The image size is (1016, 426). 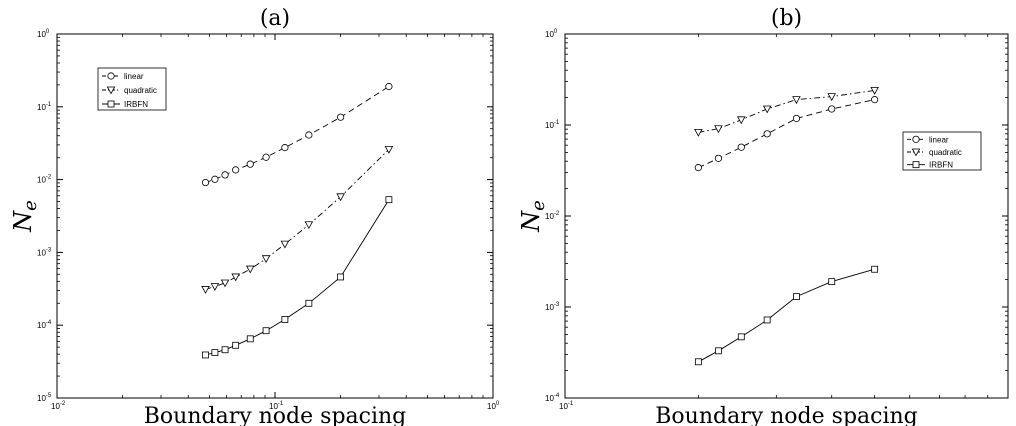 What do you see at coordinates (58, 406) in the screenshot?
I see `x-tick-label: 10⁻²` at bounding box center [58, 406].